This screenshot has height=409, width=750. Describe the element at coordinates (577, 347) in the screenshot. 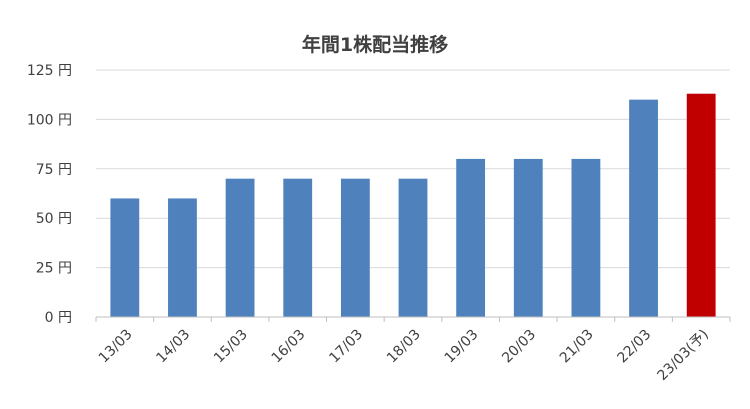

I see `x-category-label: 21/03` at that location.